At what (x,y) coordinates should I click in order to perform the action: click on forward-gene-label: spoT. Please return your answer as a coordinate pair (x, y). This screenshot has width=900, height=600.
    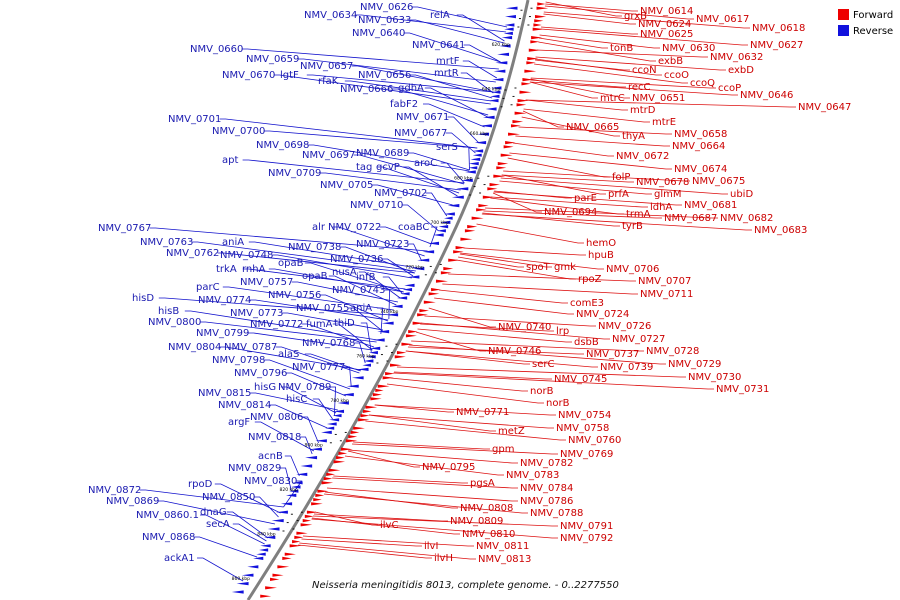
    Looking at the image, I should click on (538, 267).